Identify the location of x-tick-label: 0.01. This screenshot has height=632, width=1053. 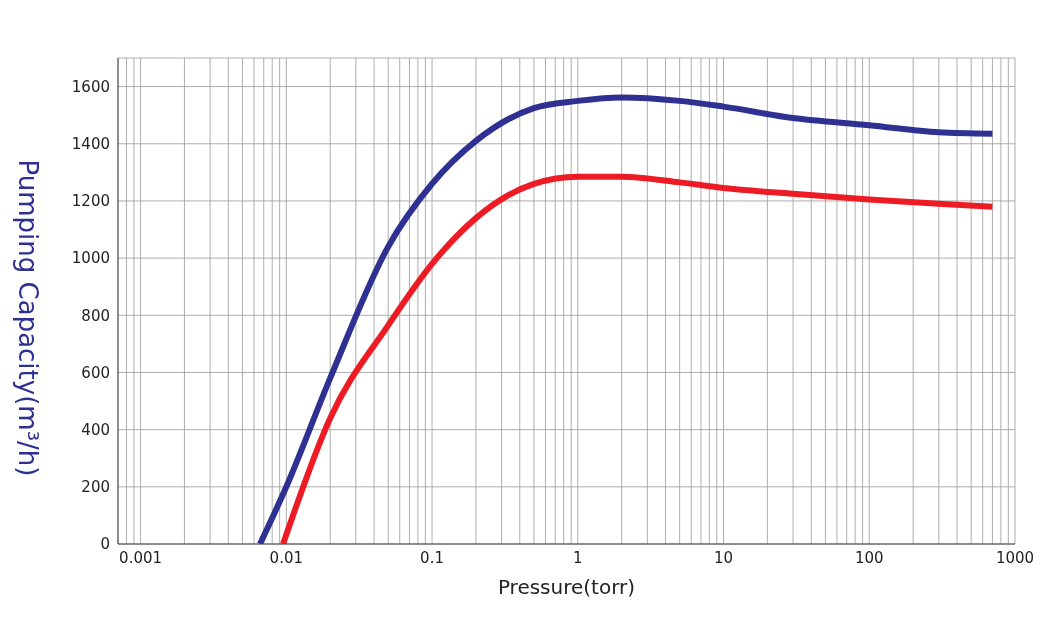
(286, 557).